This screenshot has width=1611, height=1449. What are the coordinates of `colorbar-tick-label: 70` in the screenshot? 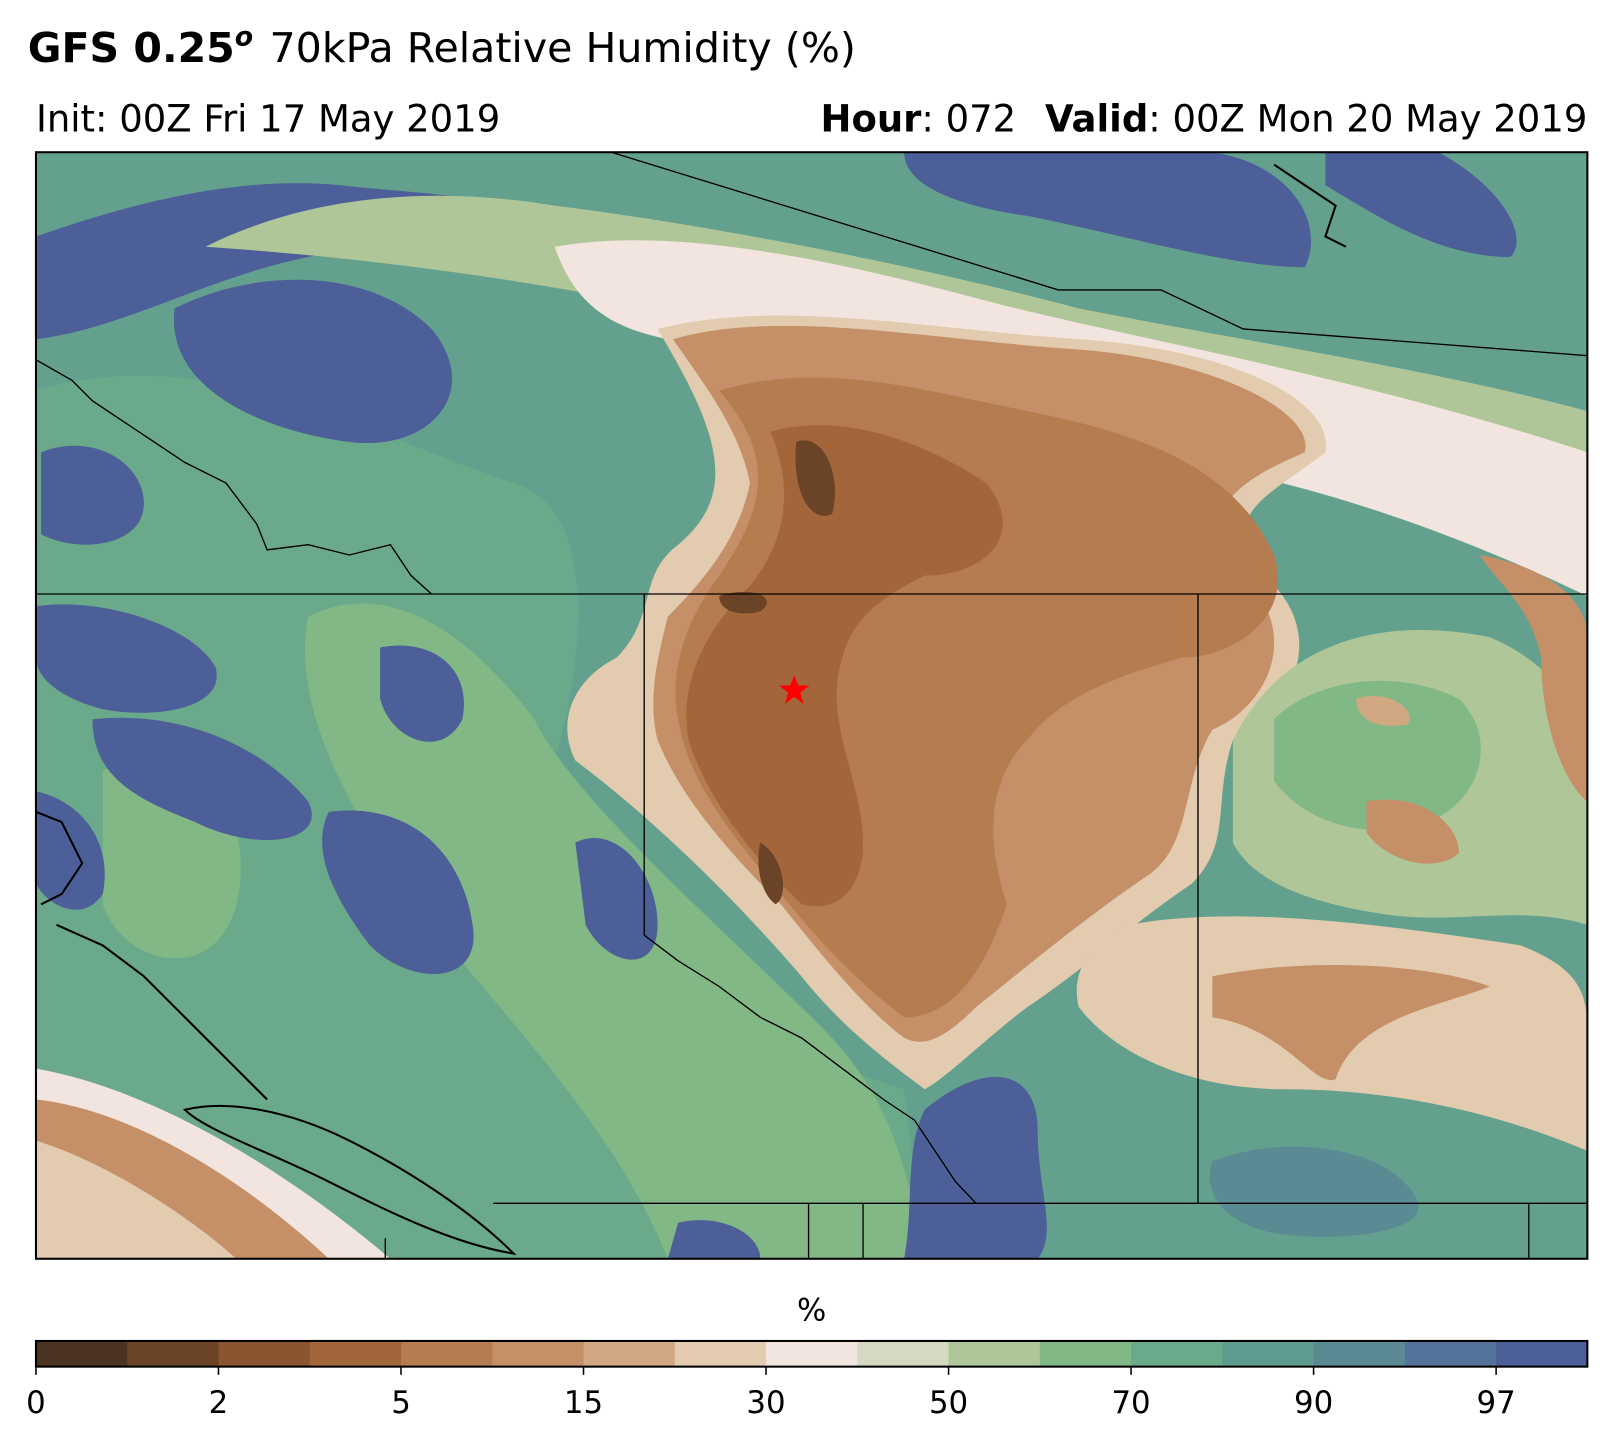 It's located at (1130, 1403).